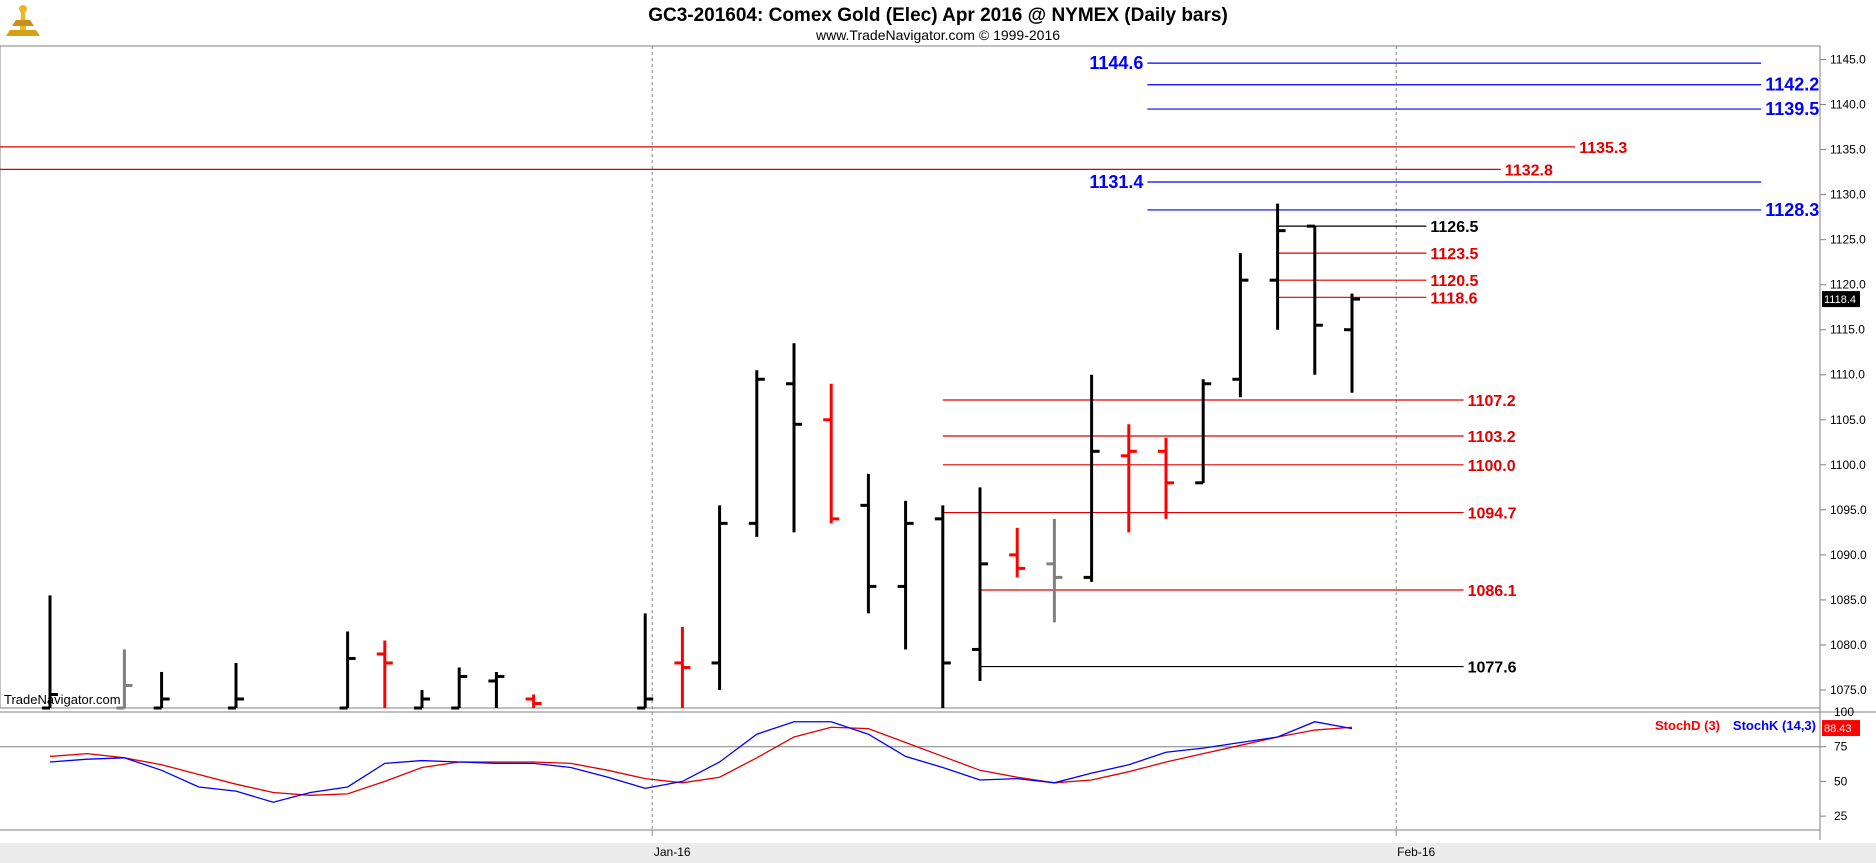 Image resolution: width=1876 pixels, height=863 pixels. What do you see at coordinates (1453, 298) in the screenshot?
I see `level-label: 1118.6` at bounding box center [1453, 298].